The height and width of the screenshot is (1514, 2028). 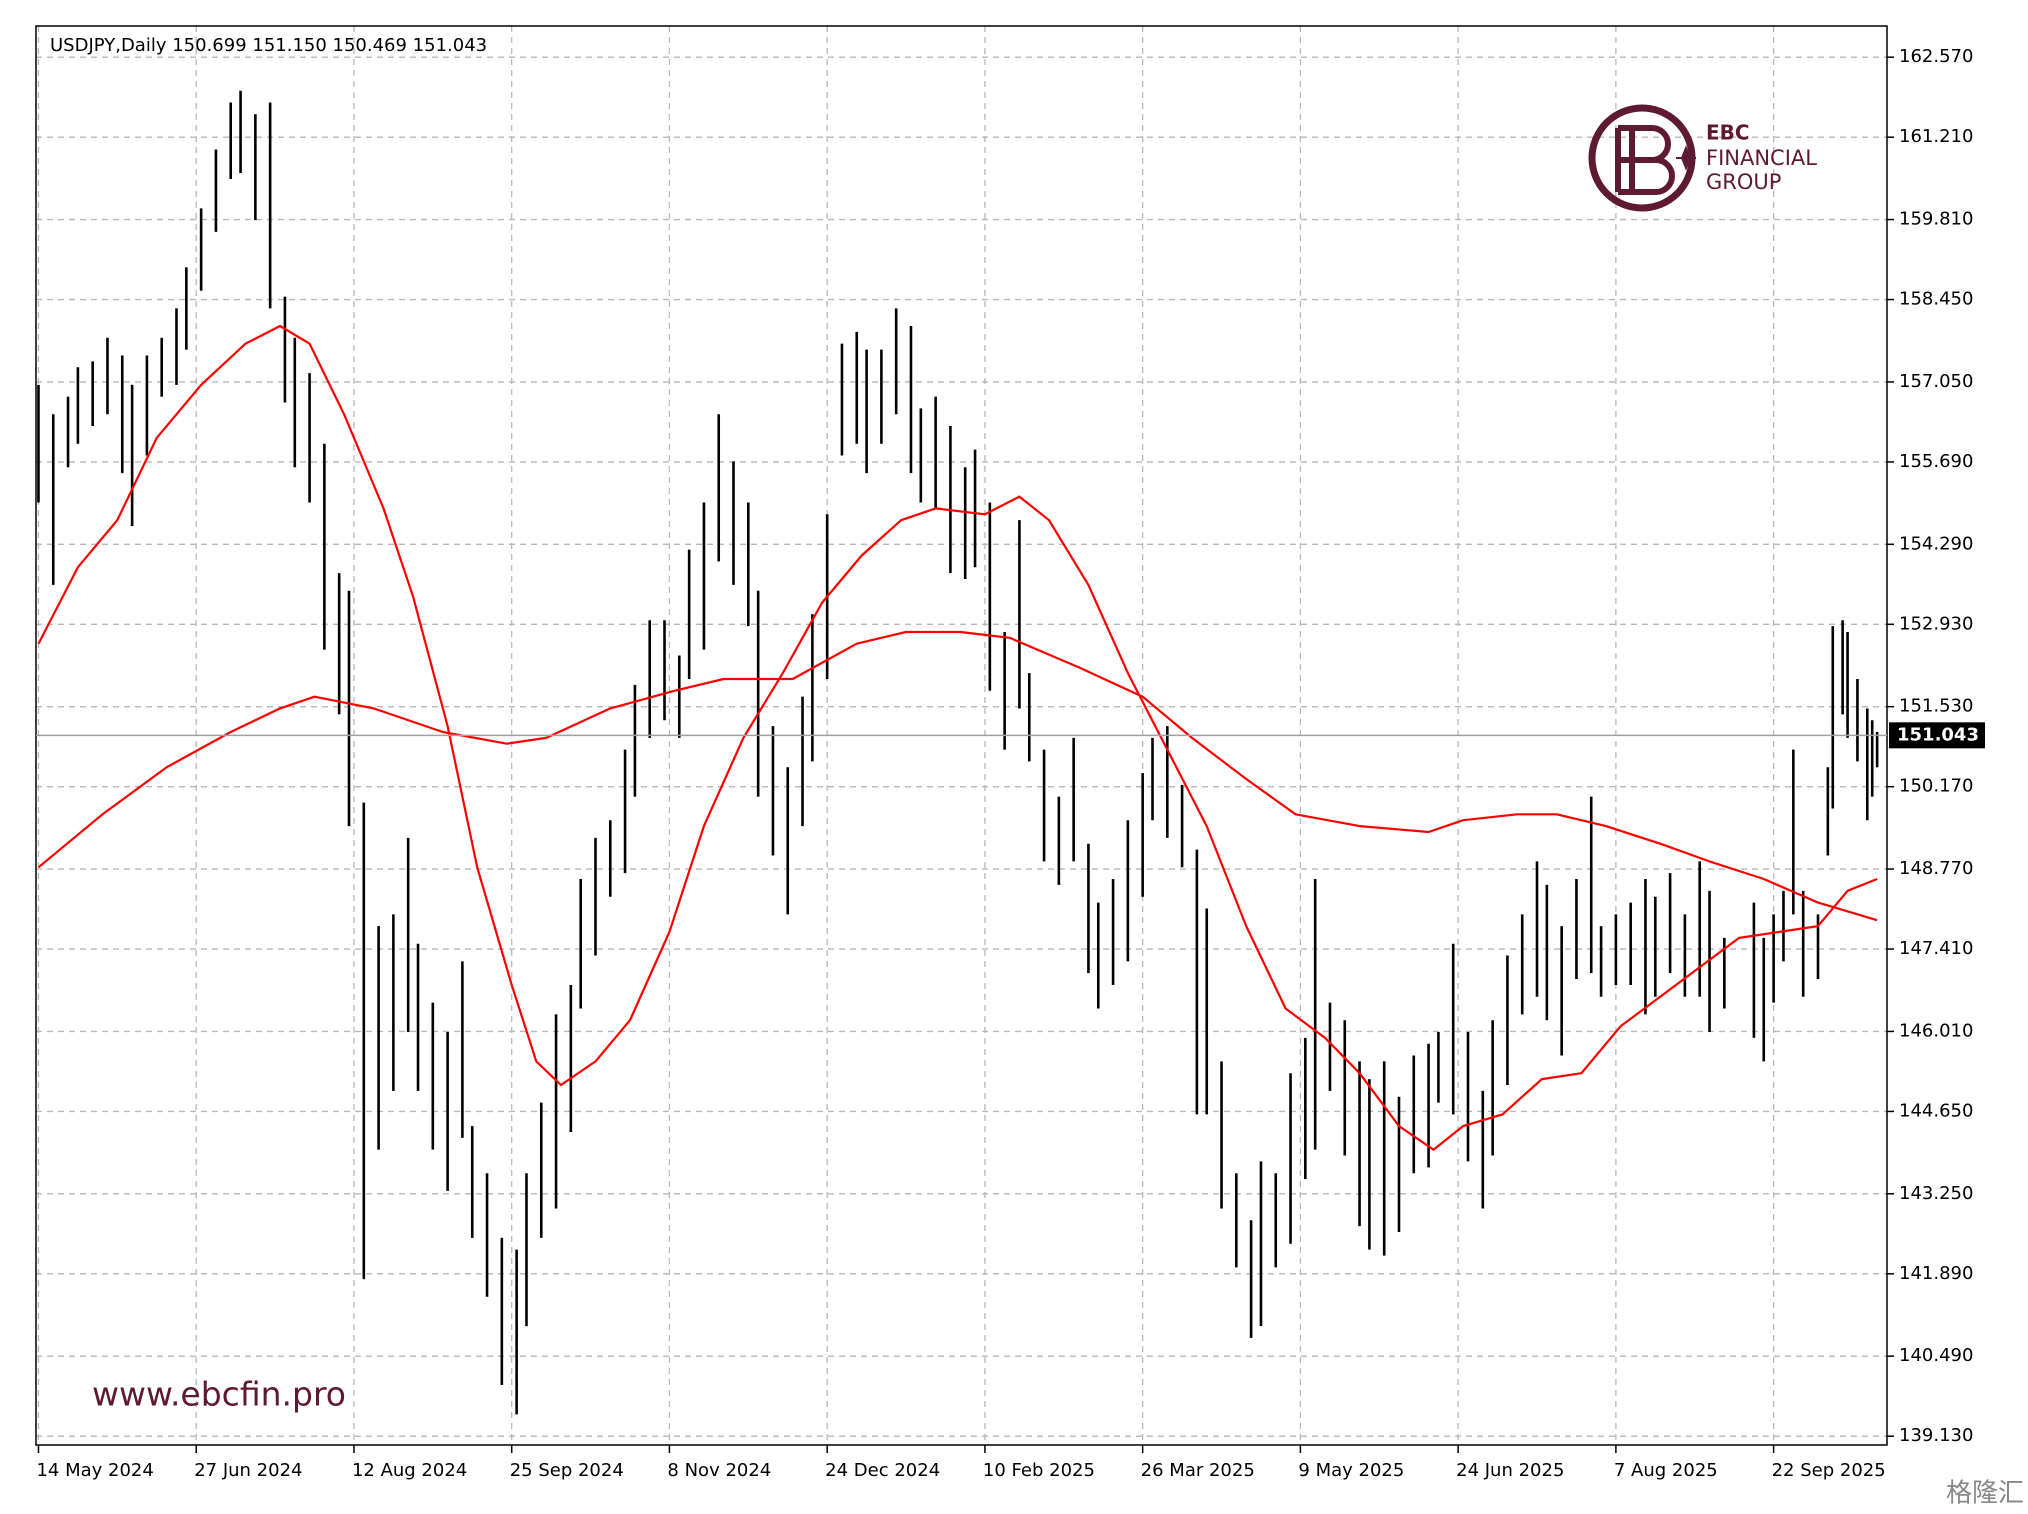 What do you see at coordinates (248, 1470) in the screenshot?
I see `x-tick-label: 27 Jun 2024` at bounding box center [248, 1470].